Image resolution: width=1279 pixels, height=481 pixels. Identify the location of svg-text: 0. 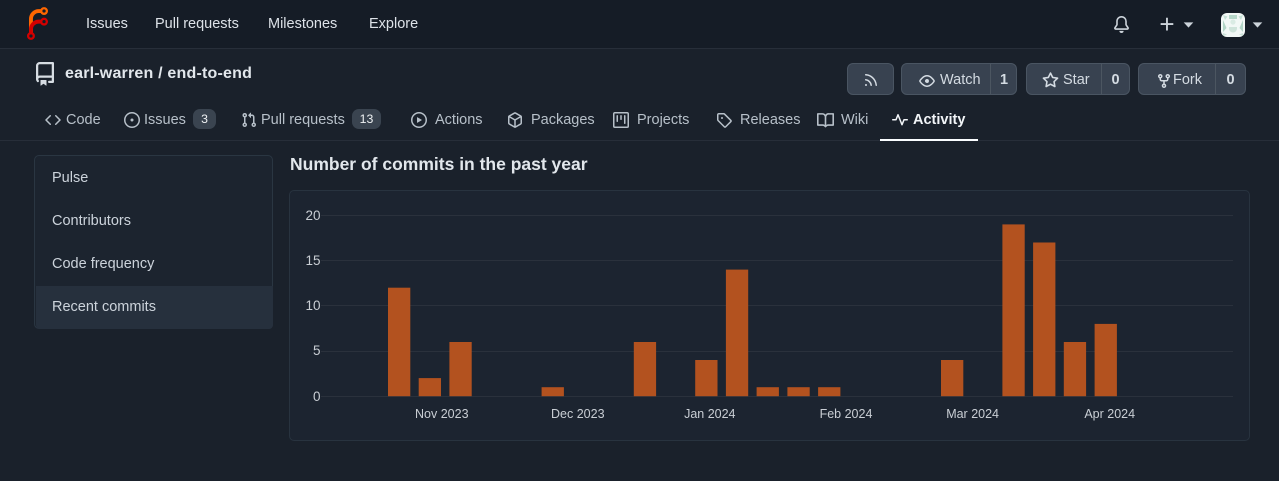
(317, 396).